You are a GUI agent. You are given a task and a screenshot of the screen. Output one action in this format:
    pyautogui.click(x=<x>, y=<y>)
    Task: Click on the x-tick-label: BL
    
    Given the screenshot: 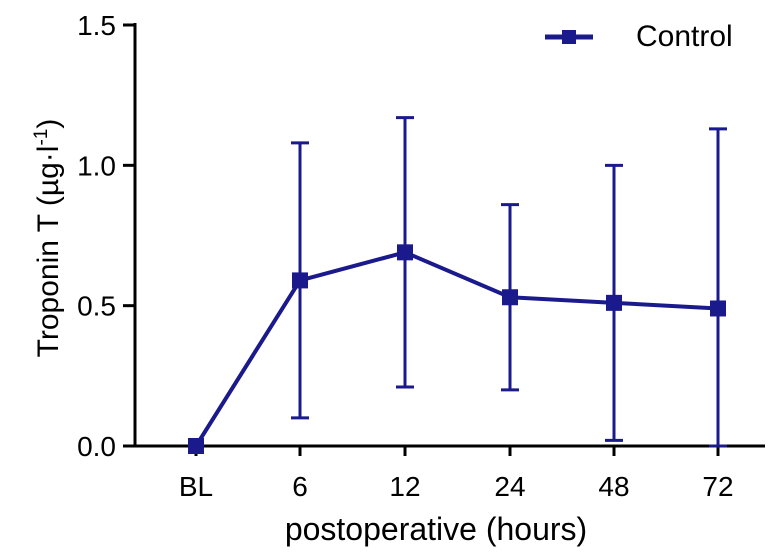 What is the action you would take?
    pyautogui.click(x=196, y=486)
    